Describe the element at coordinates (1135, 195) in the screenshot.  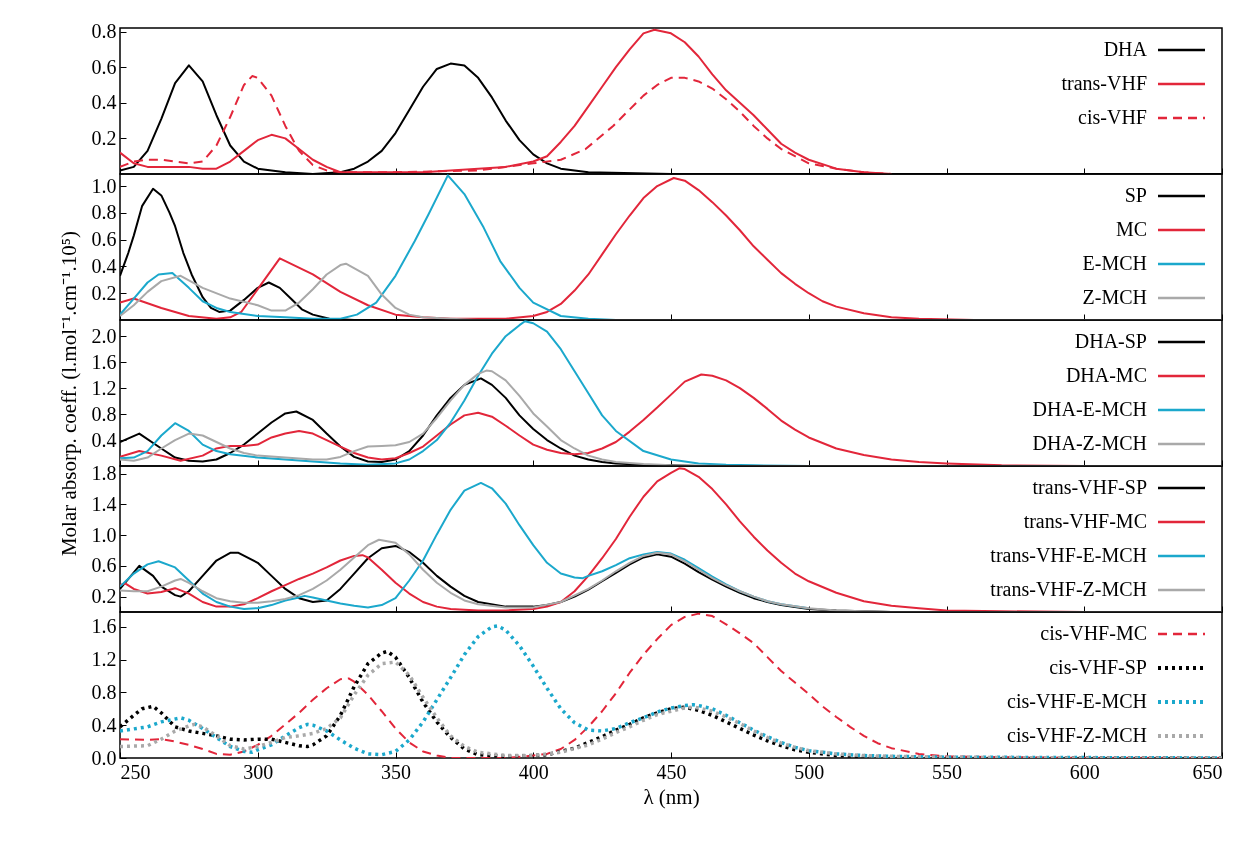
I see `legend-label: SP` at that location.